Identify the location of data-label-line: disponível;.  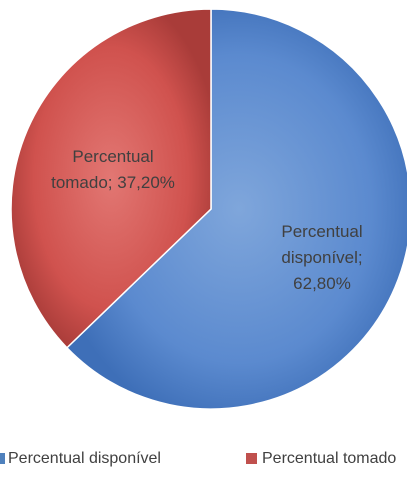
(321, 257).